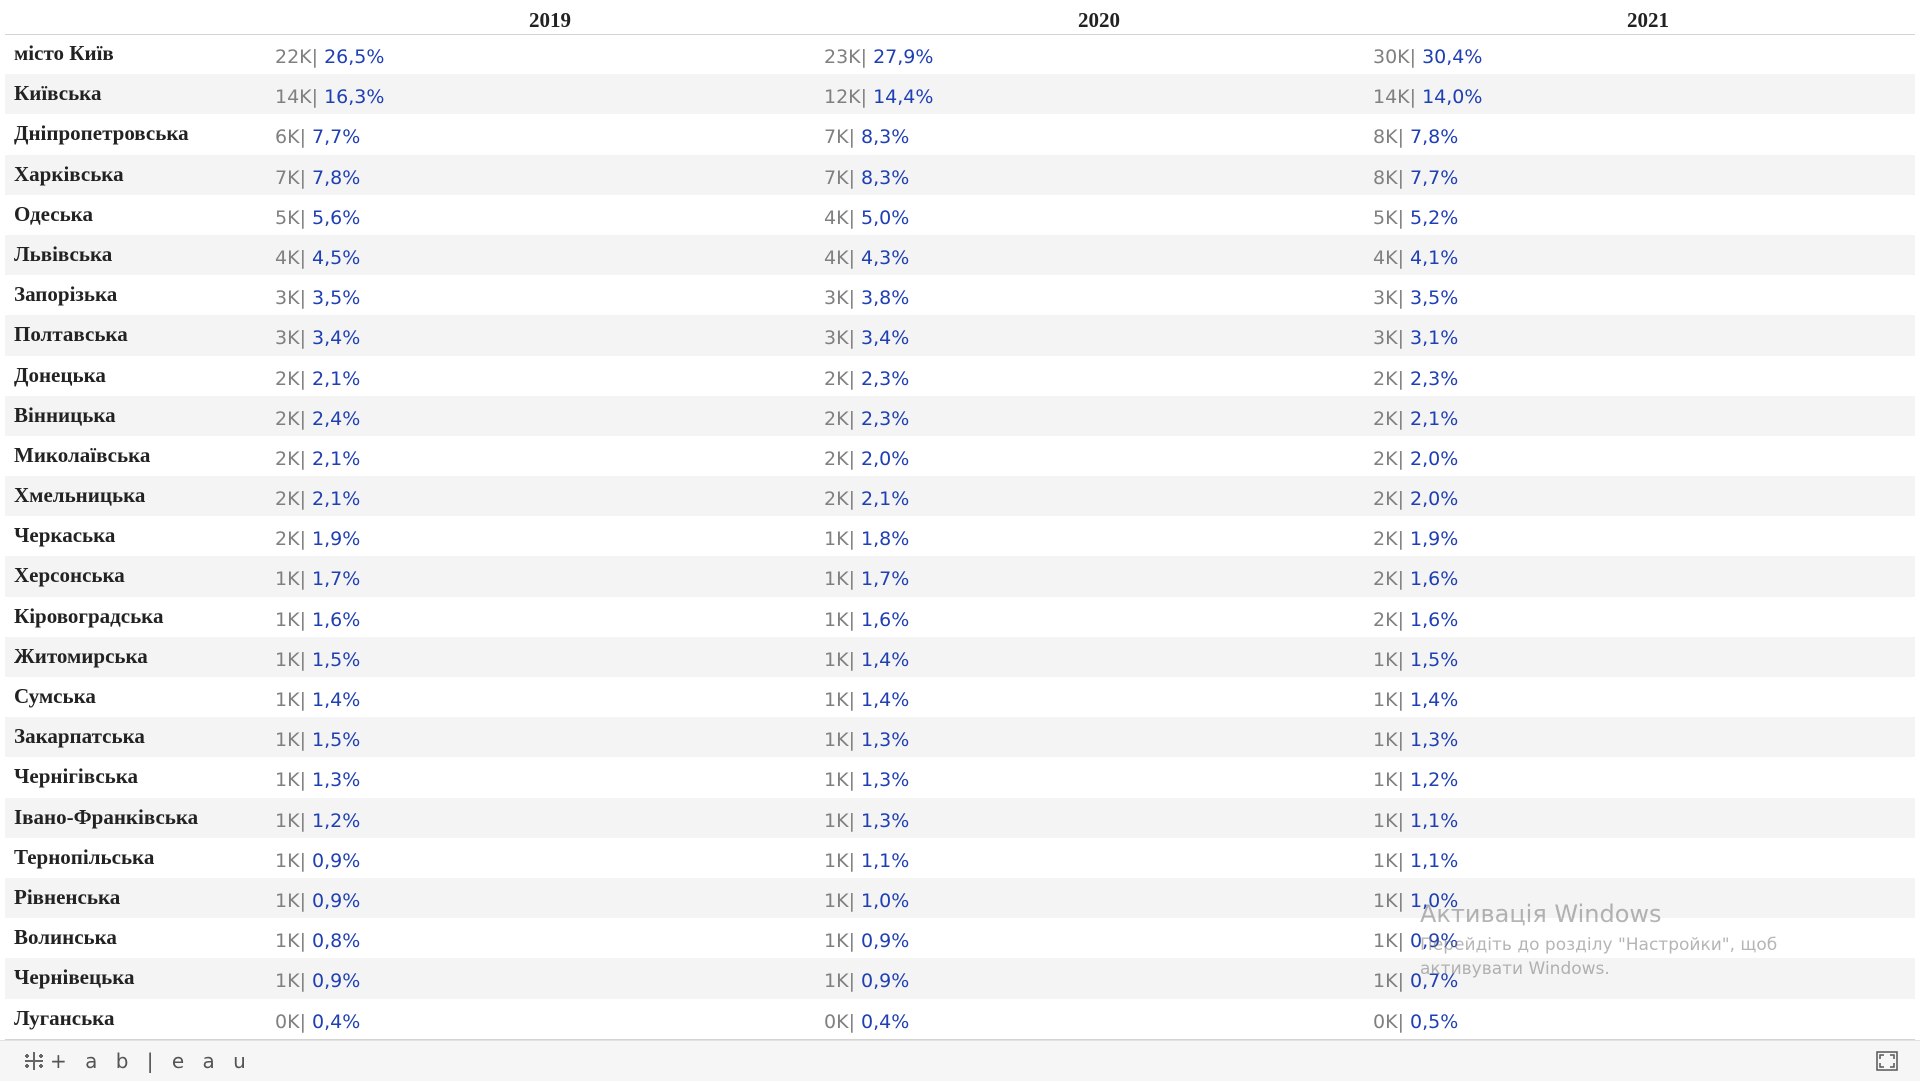  What do you see at coordinates (960, 1019) in the screenshot?
I see `table-row: Луганська 0K| 0,4% 0K| 0,4% 0K| 0,5%` at bounding box center [960, 1019].